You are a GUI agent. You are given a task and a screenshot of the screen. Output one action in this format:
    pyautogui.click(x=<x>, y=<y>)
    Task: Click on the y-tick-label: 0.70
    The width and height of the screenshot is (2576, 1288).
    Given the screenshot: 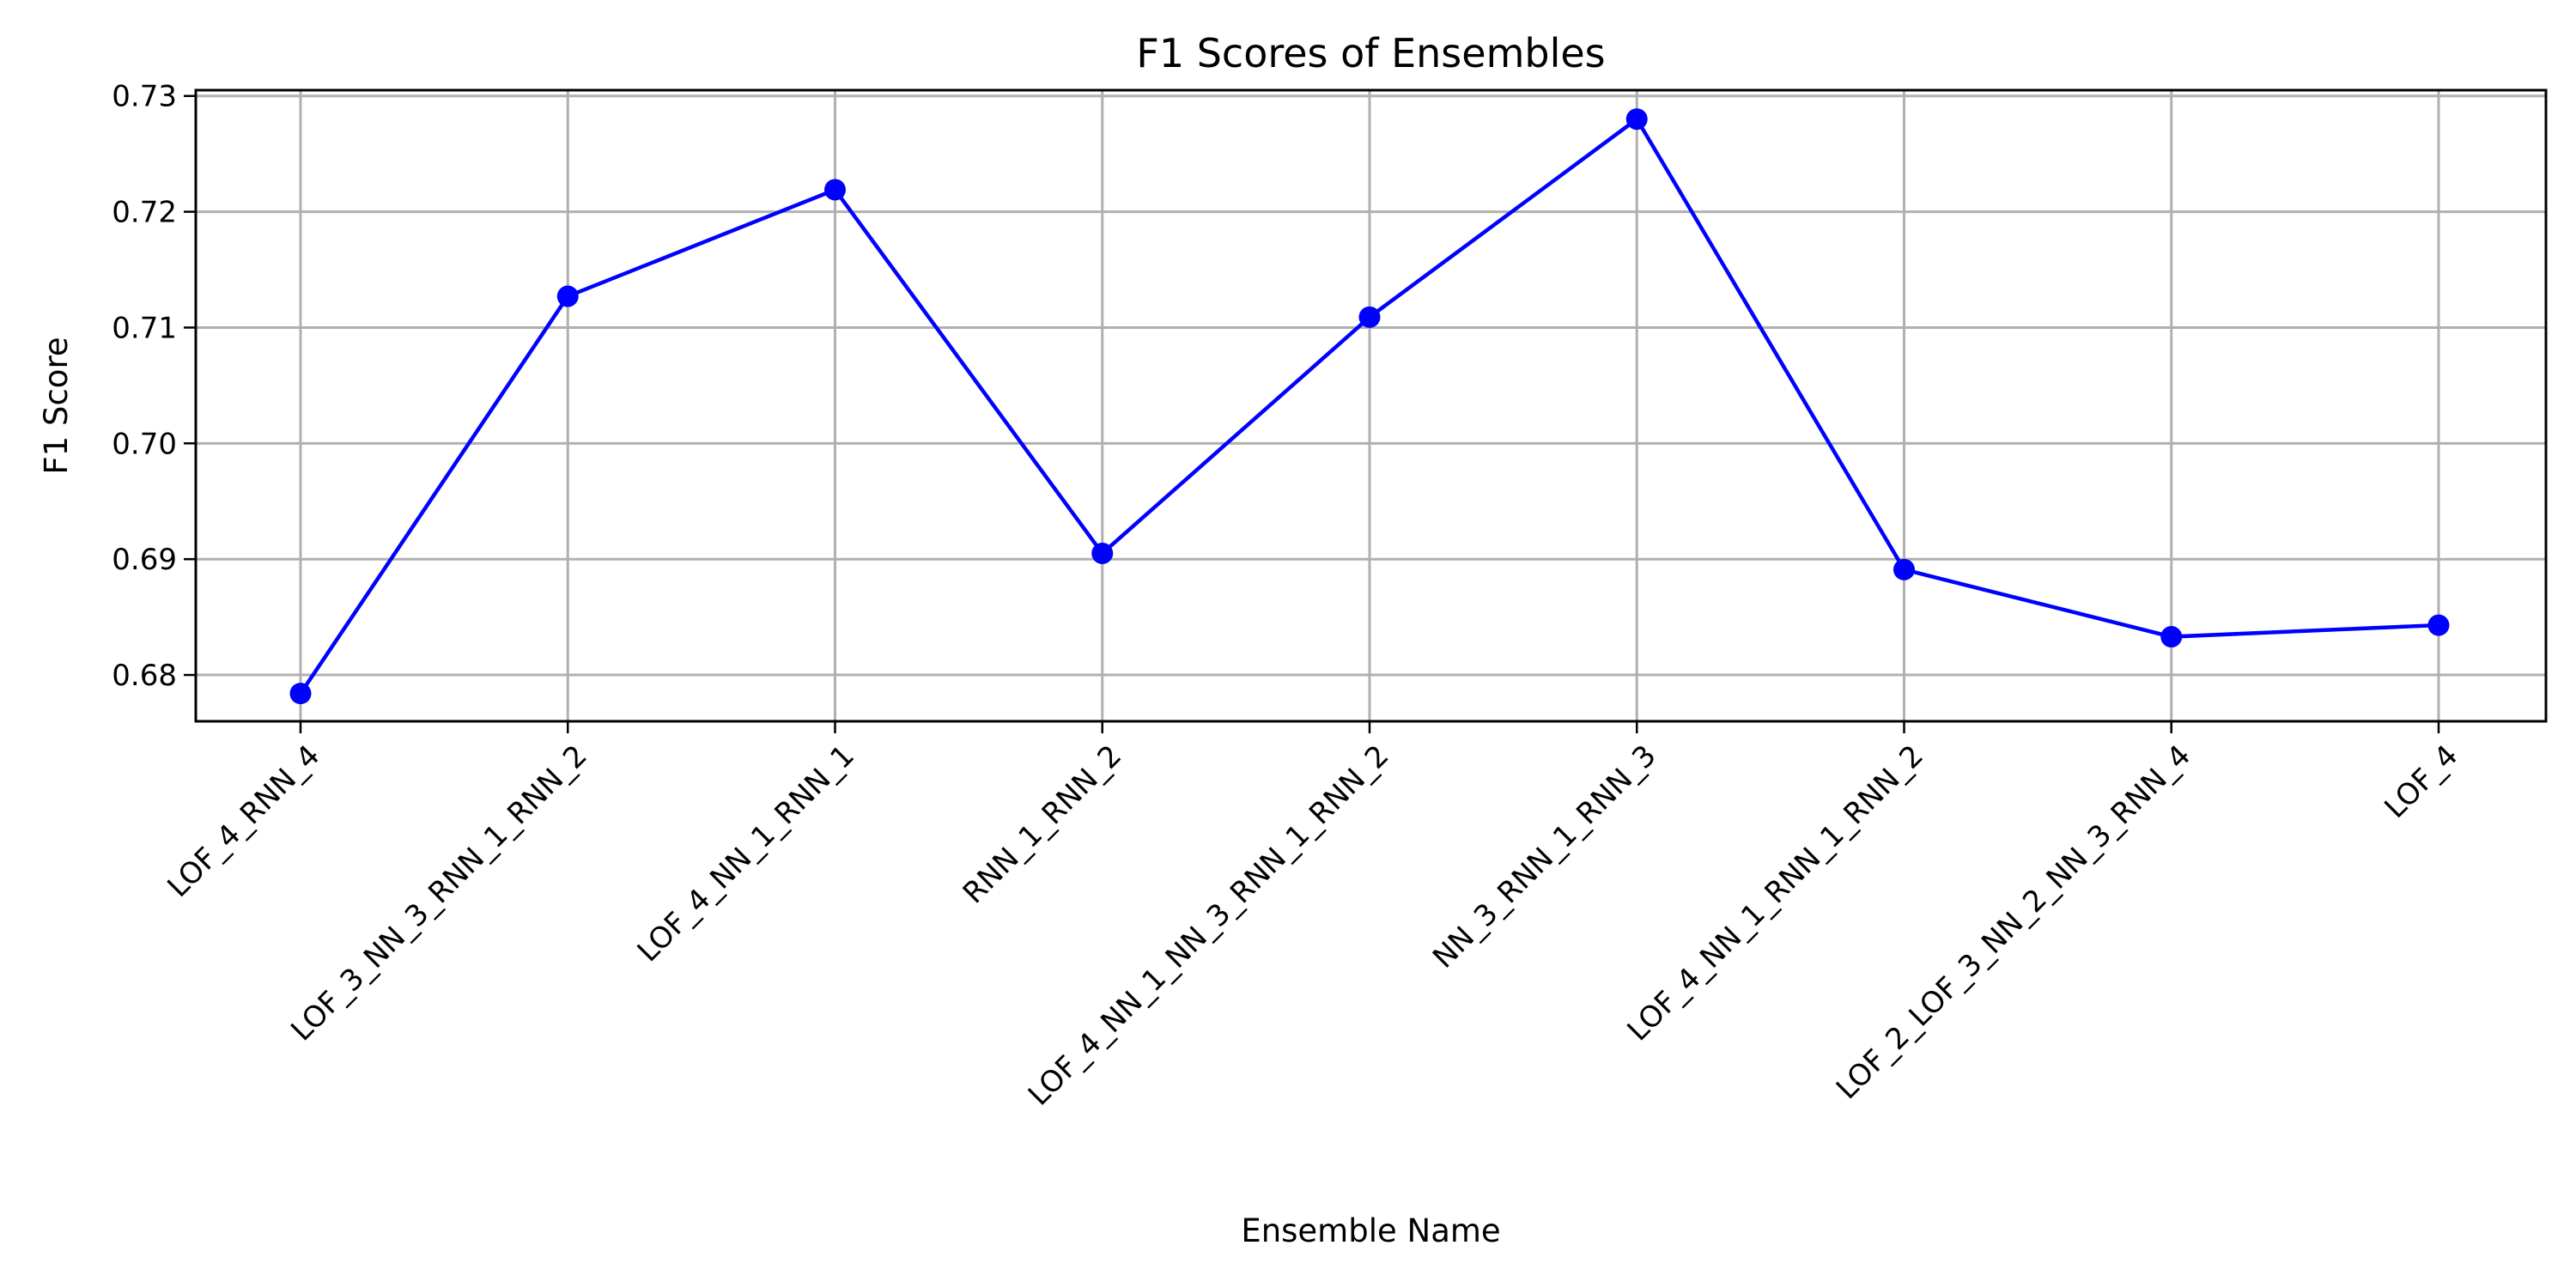 What is the action you would take?
    pyautogui.click(x=144, y=444)
    